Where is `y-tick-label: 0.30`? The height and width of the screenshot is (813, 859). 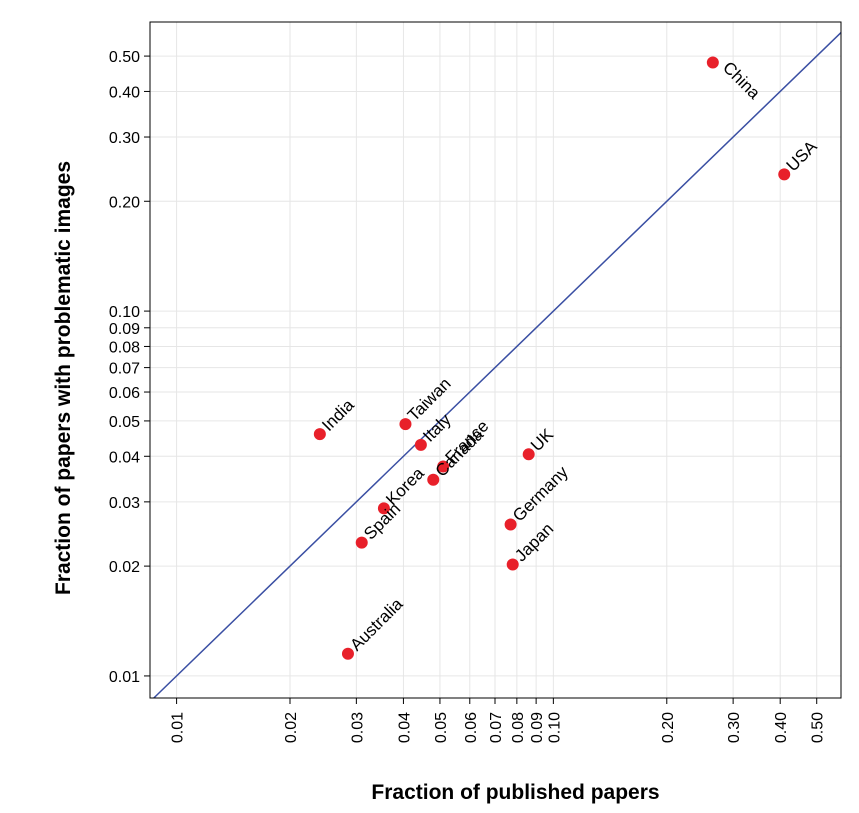 y-tick-label: 0.30 is located at coordinates (124, 138).